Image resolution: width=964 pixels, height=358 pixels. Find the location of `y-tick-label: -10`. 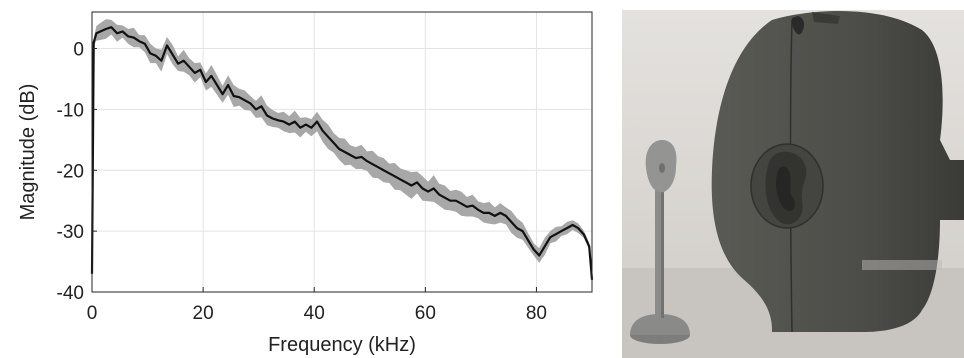

y-tick-label: -10 is located at coordinates (70, 110).